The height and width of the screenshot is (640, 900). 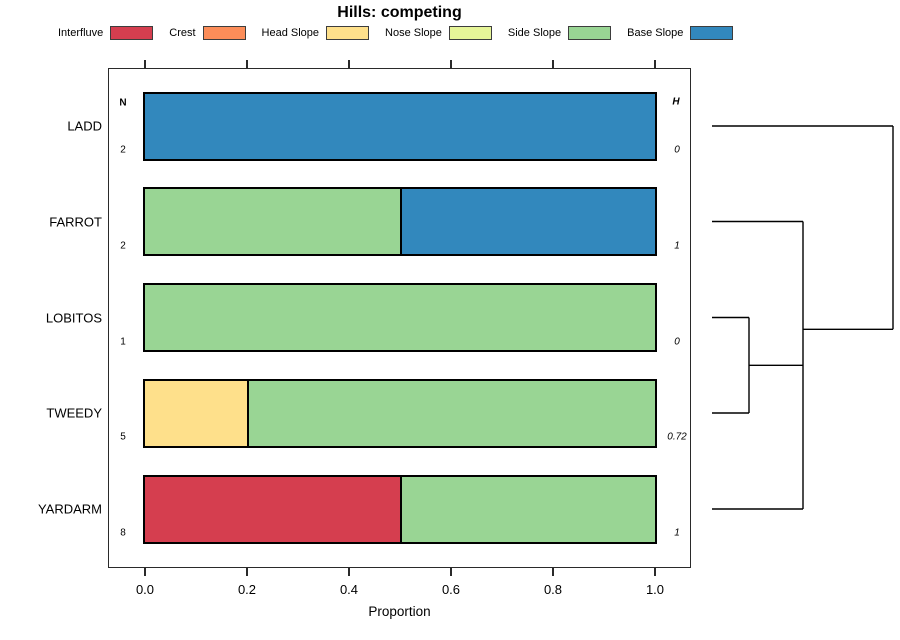 What do you see at coordinates (196, 413) in the screenshot?
I see `bar-segment-head-slope` at bounding box center [196, 413].